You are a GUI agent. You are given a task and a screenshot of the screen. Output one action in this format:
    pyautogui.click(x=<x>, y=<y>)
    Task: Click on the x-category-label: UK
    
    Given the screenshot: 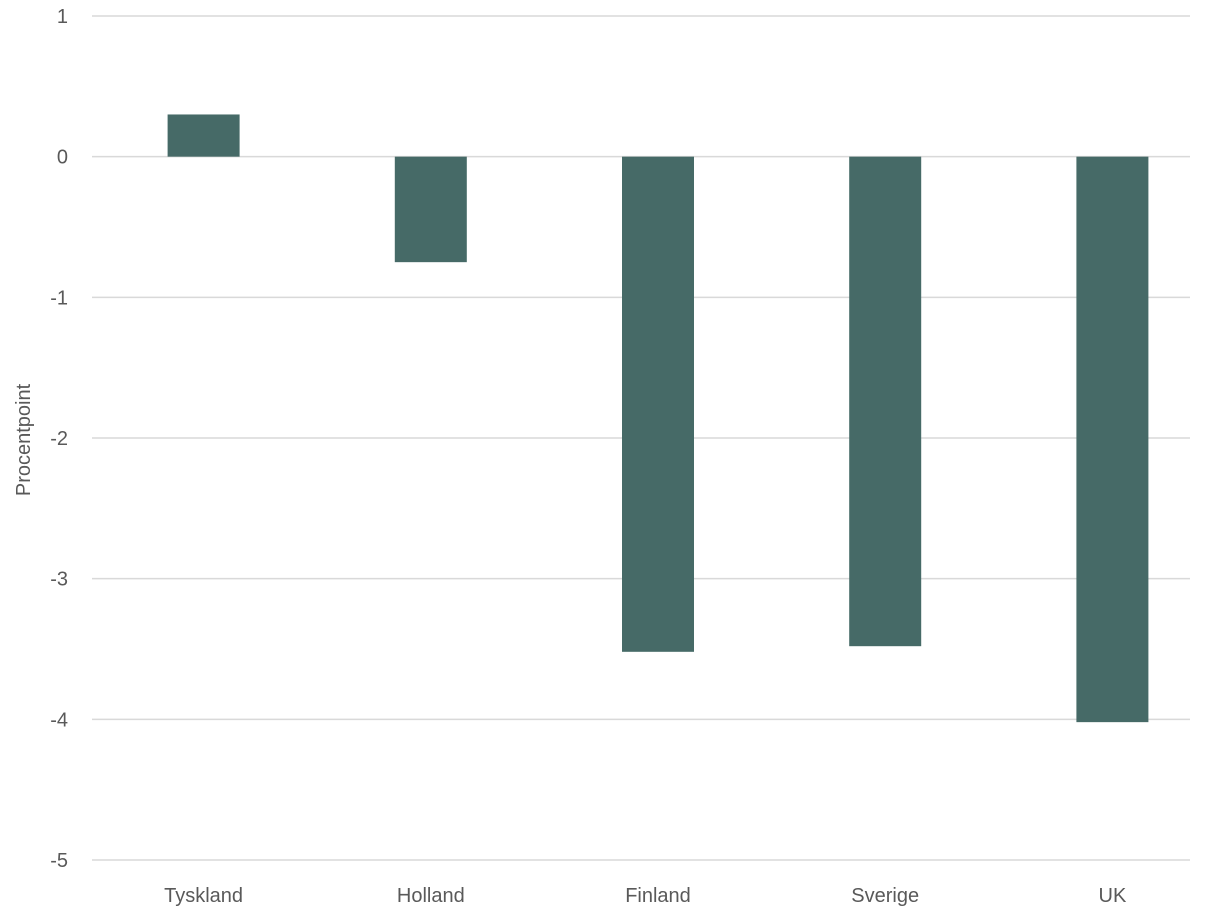 What is the action you would take?
    pyautogui.click(x=1113, y=896)
    